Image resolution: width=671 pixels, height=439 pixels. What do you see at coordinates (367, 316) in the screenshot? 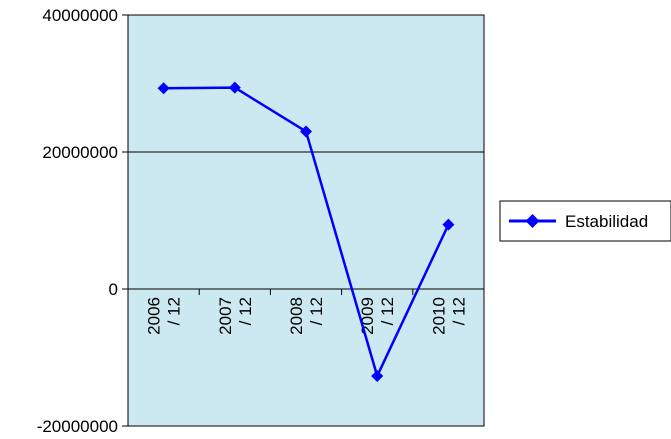
I see `category-label-line: 2009` at bounding box center [367, 316].